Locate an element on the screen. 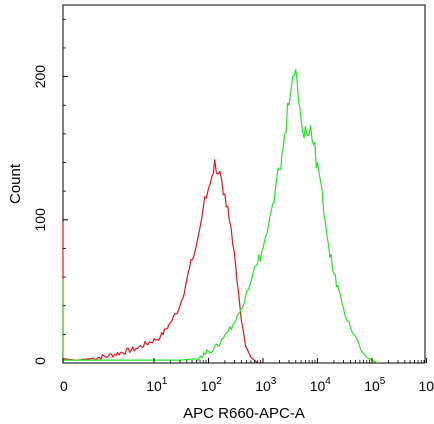 The height and width of the screenshot is (424, 434). x-tick-label-3: 10³ is located at coordinates (266, 385).